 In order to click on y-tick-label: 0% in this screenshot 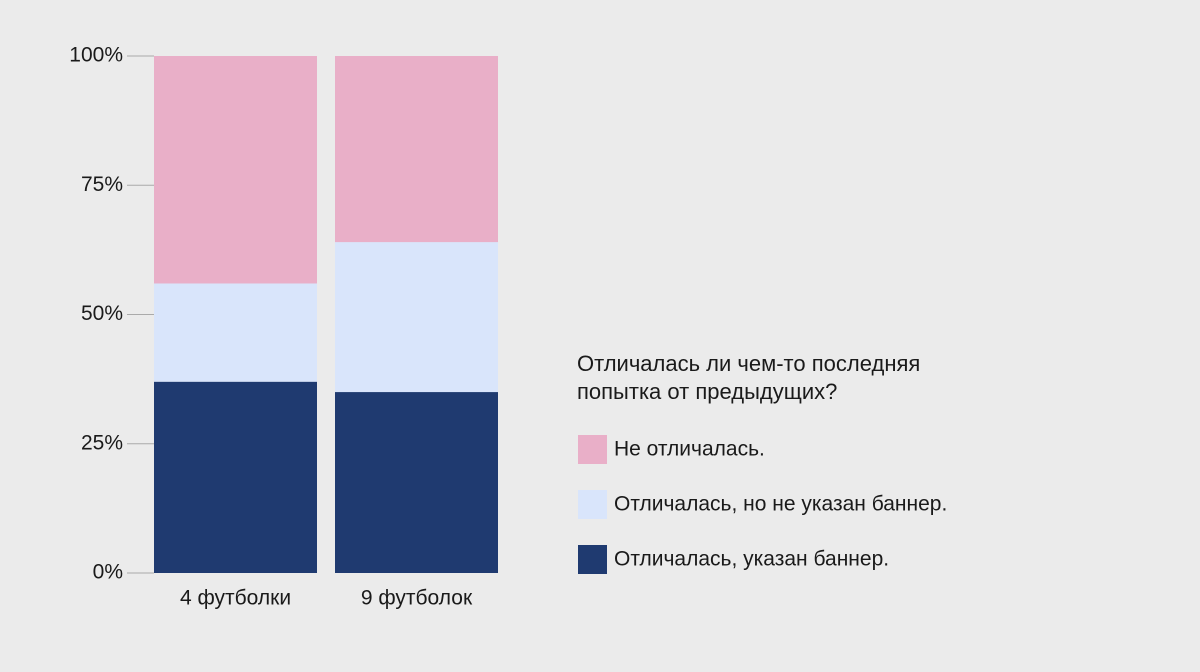, I will do `click(108, 572)`.